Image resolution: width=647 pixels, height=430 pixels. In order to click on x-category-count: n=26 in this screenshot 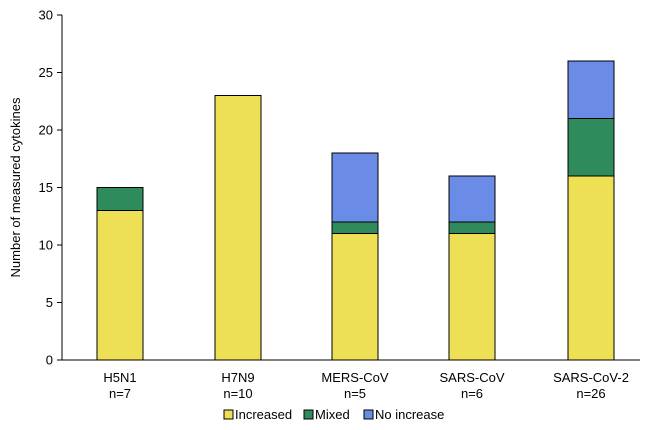, I will do `click(590, 393)`.